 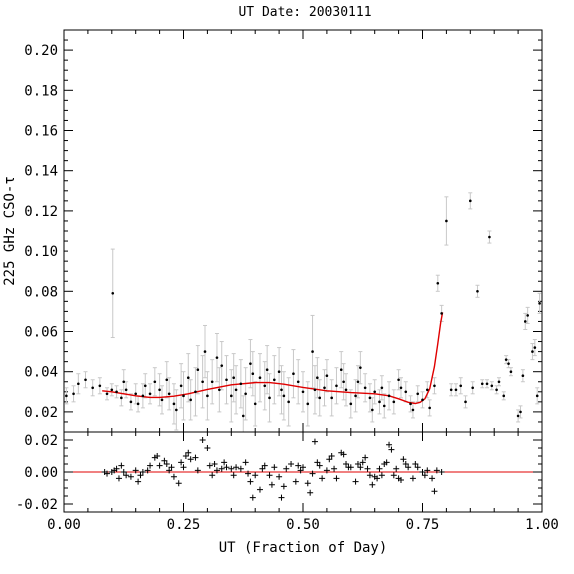 What do you see at coordinates (303, 525) in the screenshot?
I see `x-tick-labels: 0.00 0.25 0.50 0.75 1.00` at bounding box center [303, 525].